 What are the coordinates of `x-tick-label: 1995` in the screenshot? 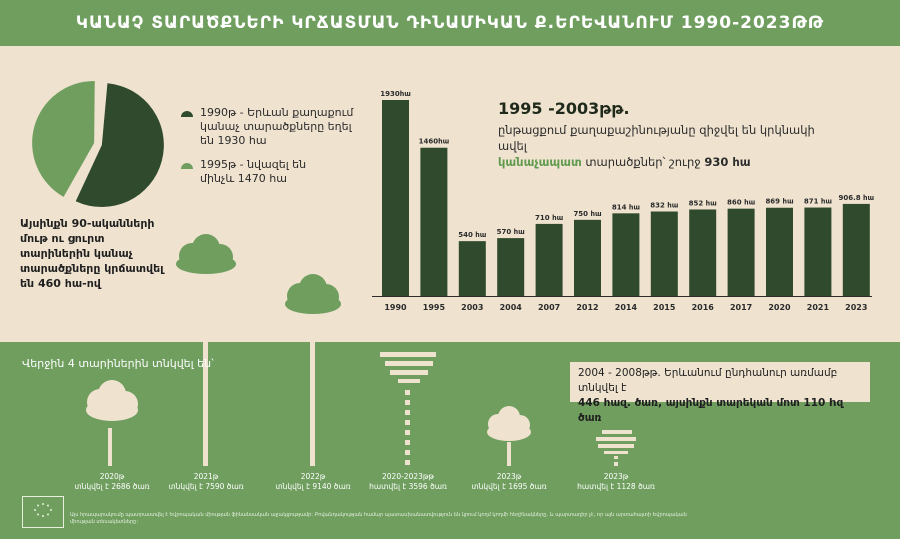 It's located at (434, 307).